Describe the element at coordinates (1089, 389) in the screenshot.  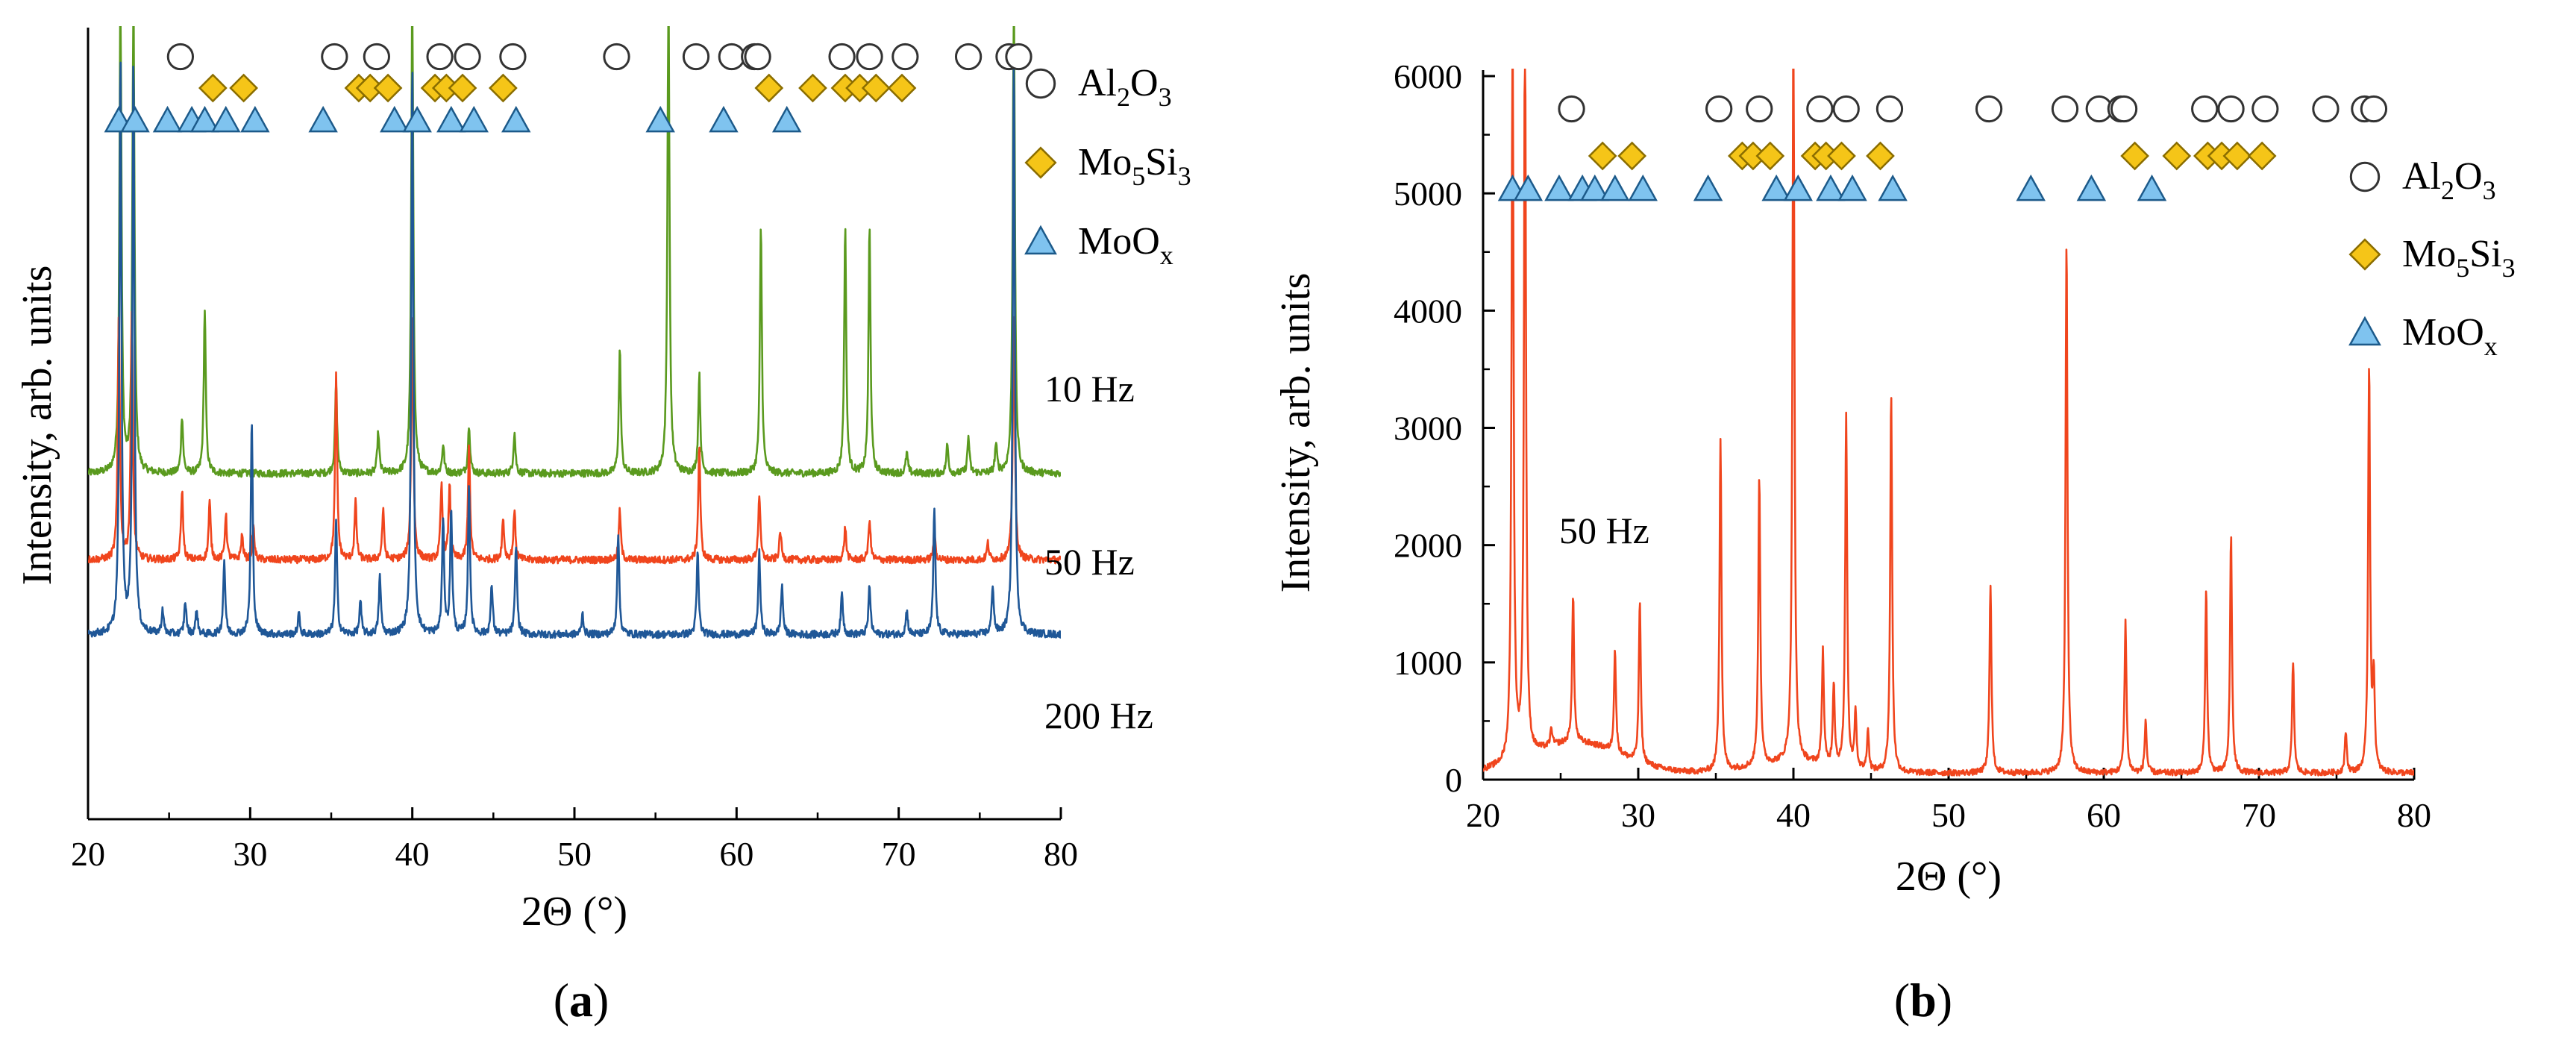
I see `panel-a-trace-label: 10 Hz` at that location.